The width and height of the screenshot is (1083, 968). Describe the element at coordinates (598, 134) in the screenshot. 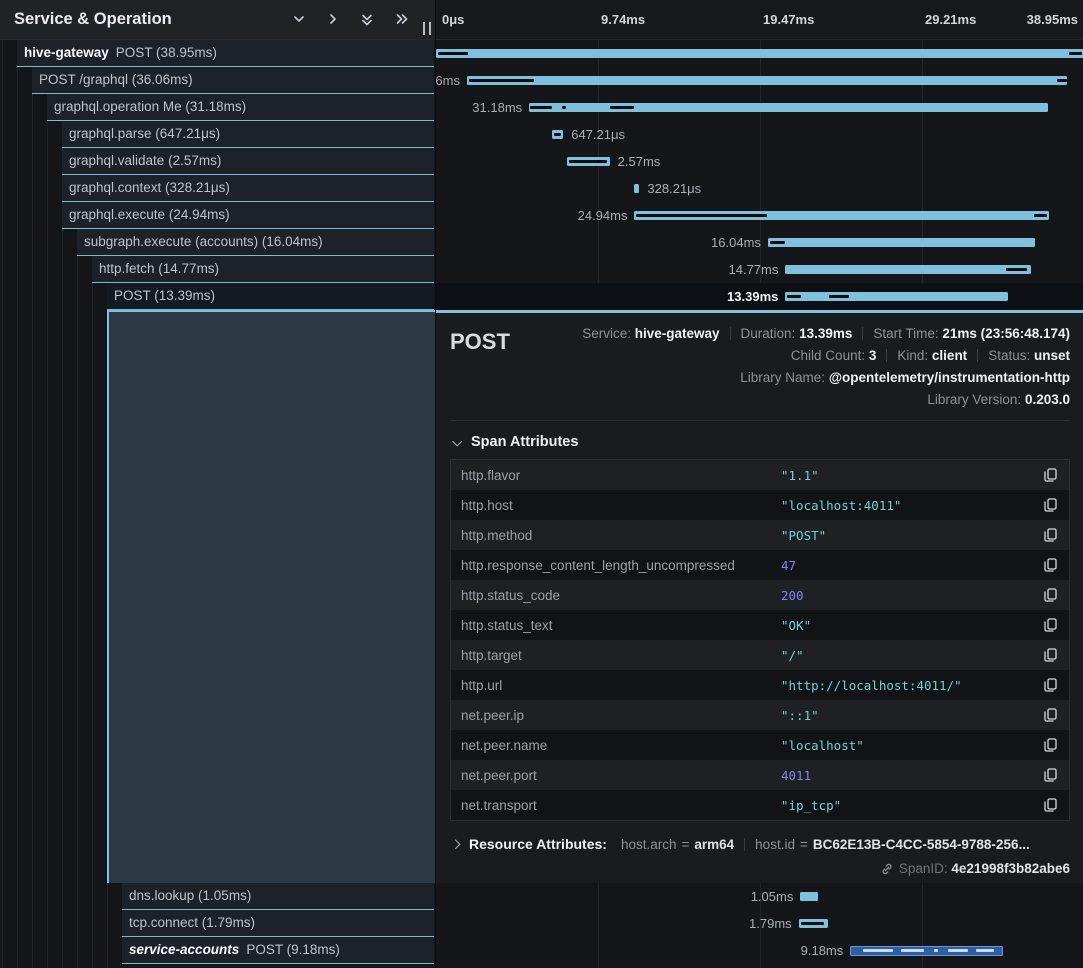

I see `duration-label: 647.21μs` at that location.